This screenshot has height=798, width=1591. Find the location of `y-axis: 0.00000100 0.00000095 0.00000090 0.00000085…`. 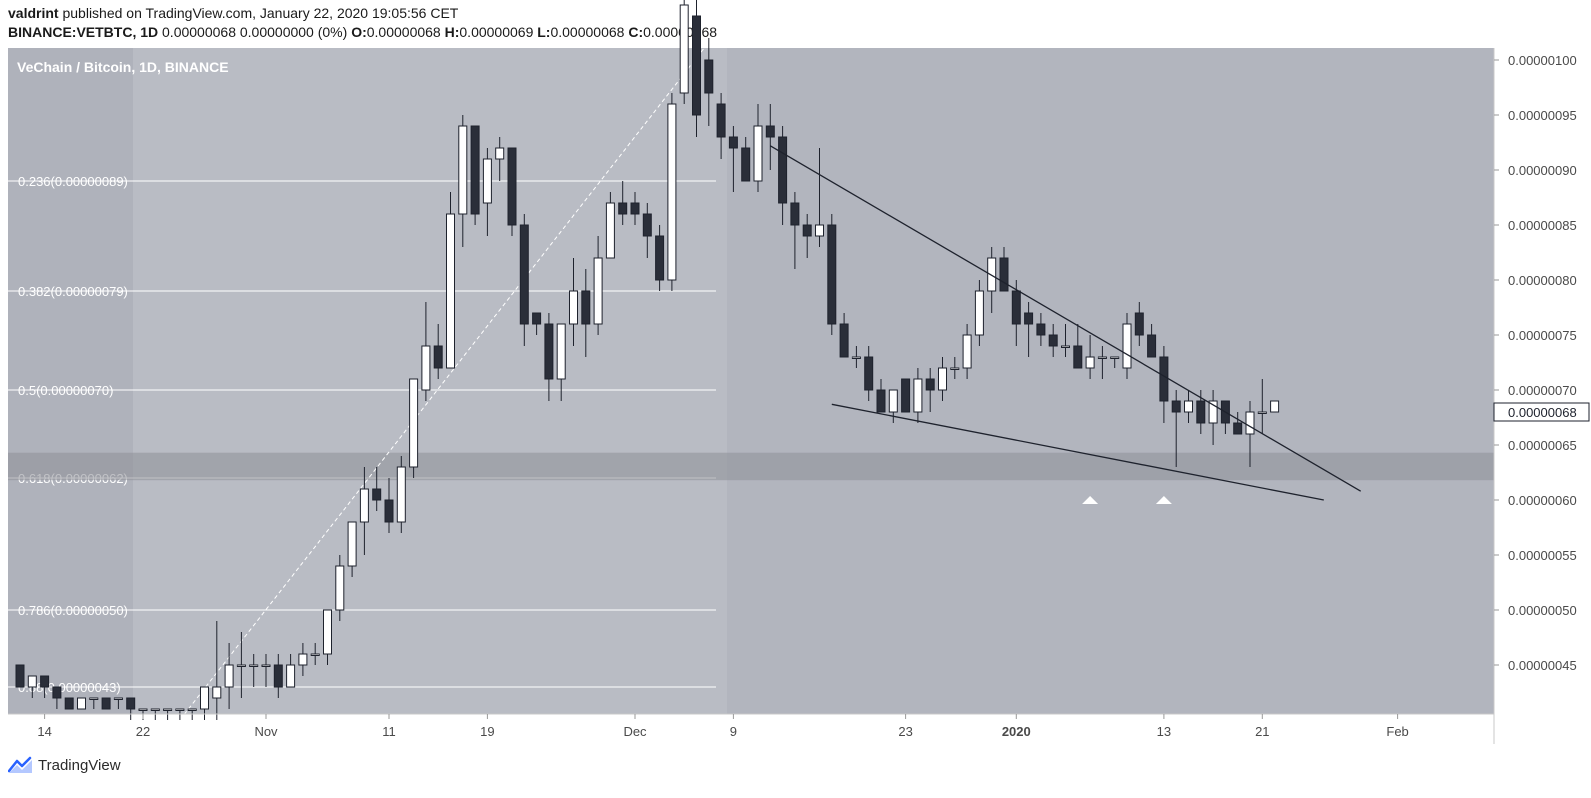

y-axis: 0.00000100 0.00000095 0.00000090 0.00000085… is located at coordinates (1541, 363).